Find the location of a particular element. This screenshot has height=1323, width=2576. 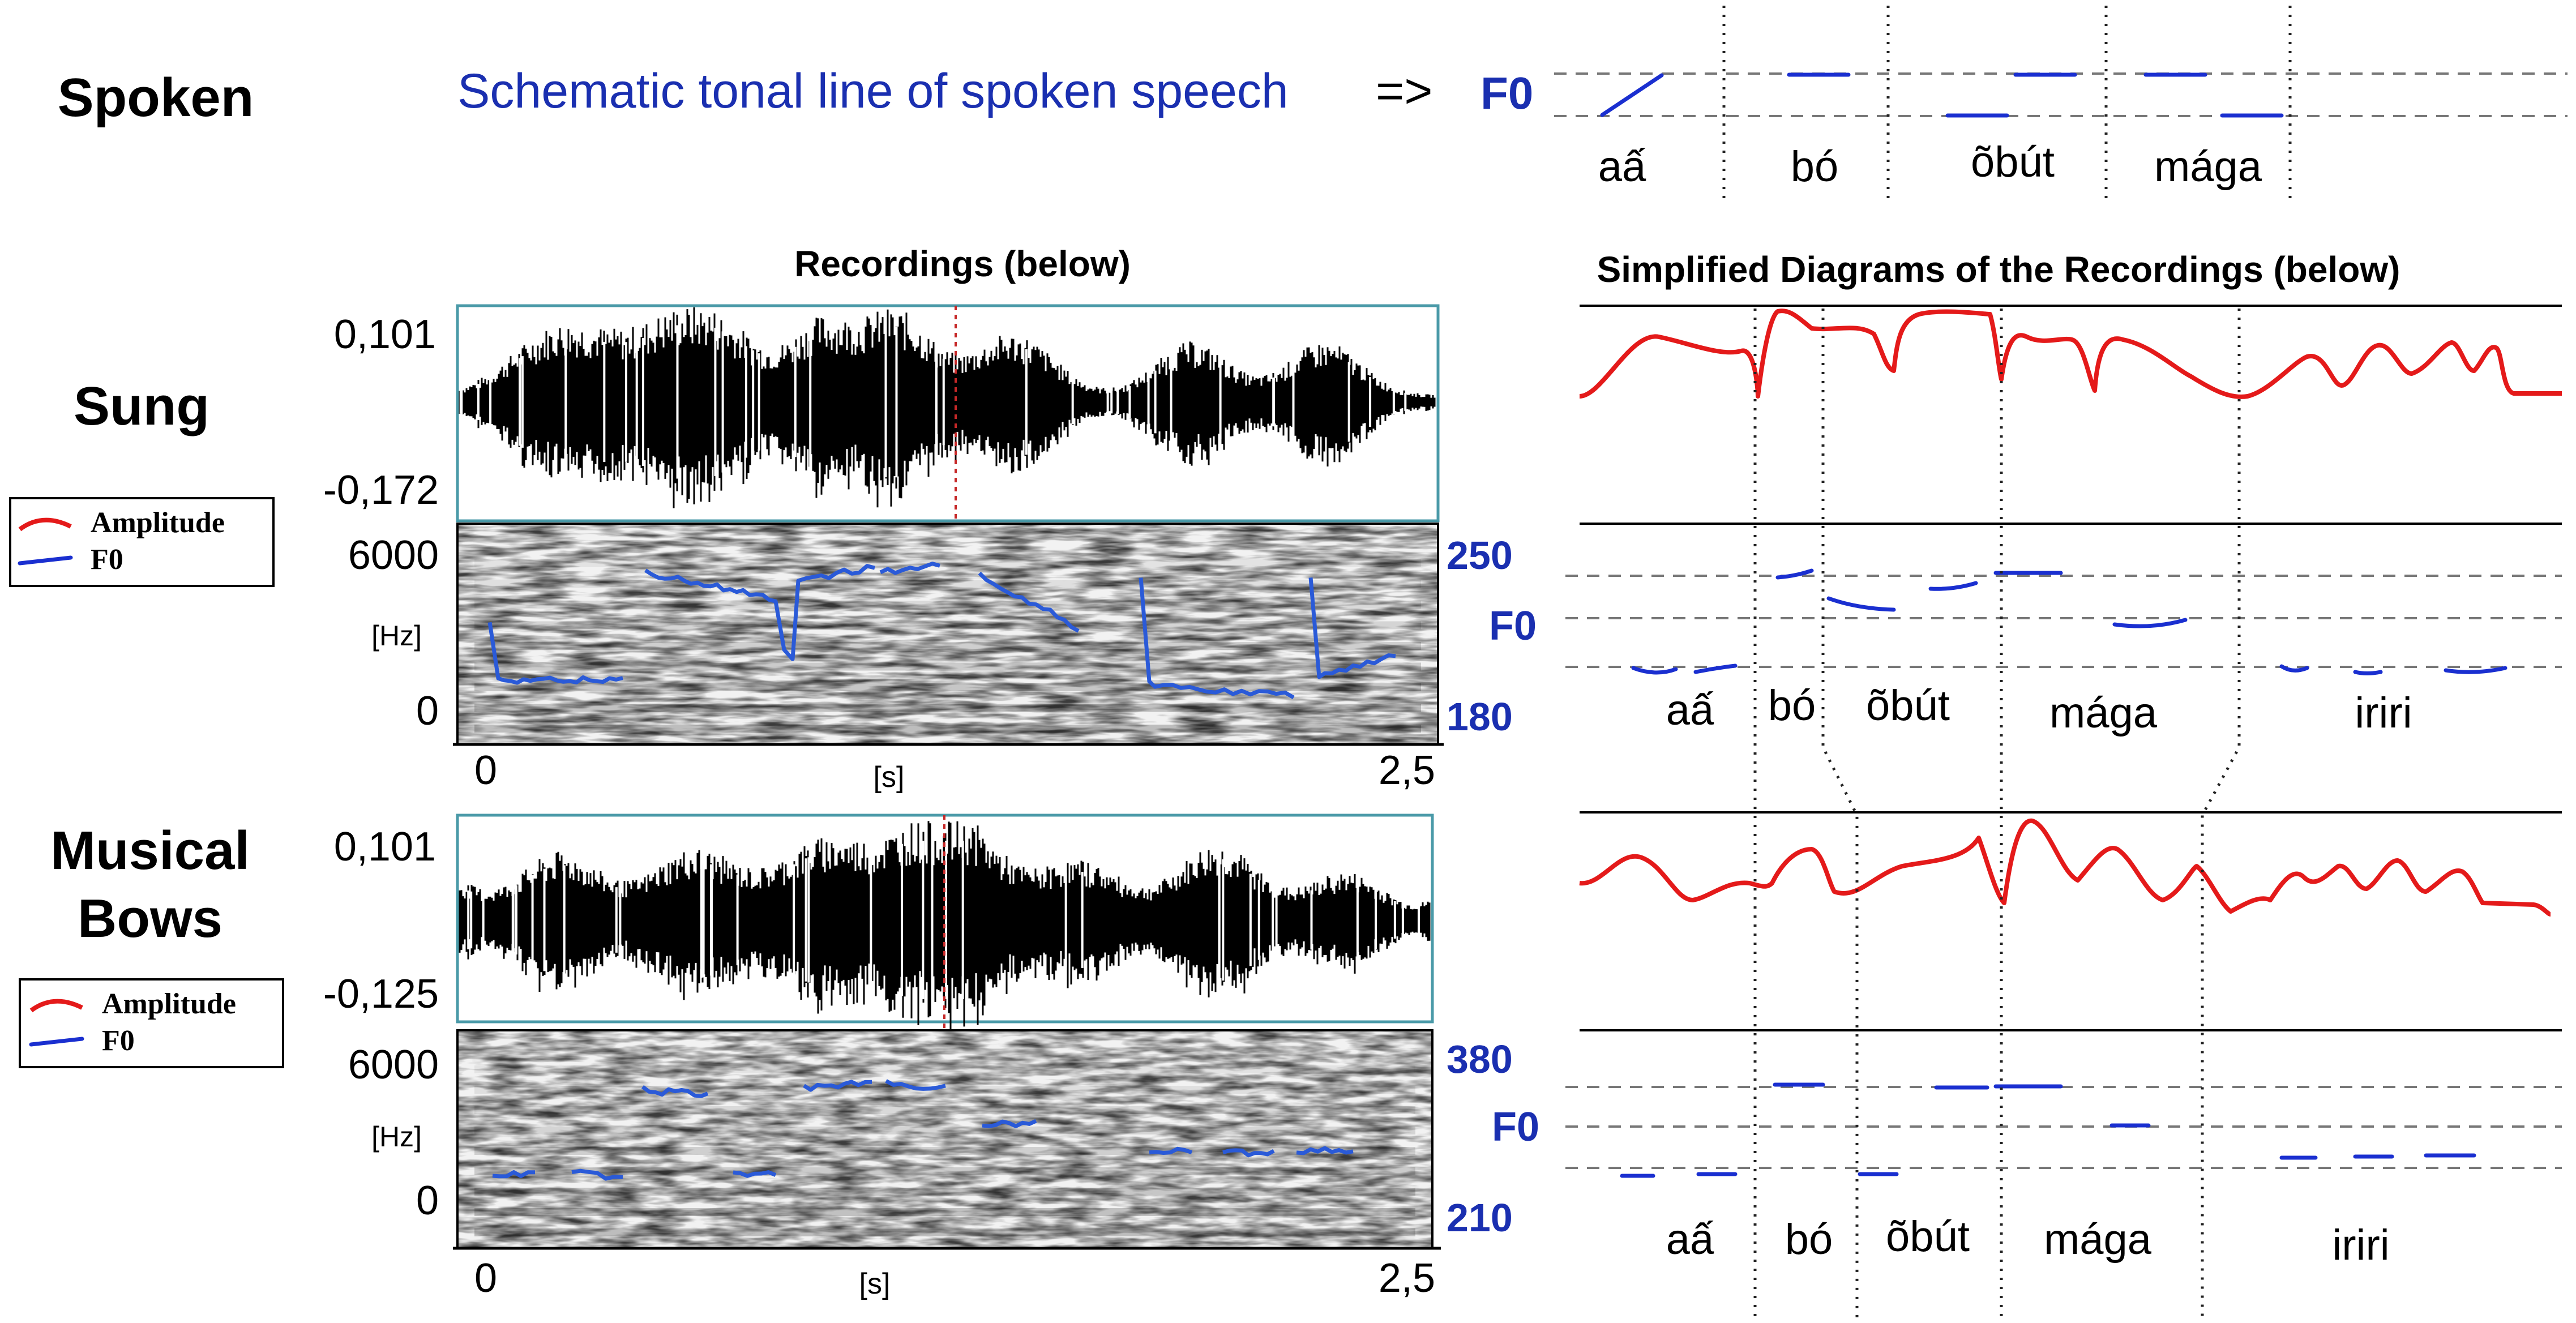

bows-freq-max: 6000 is located at coordinates (393, 1064).